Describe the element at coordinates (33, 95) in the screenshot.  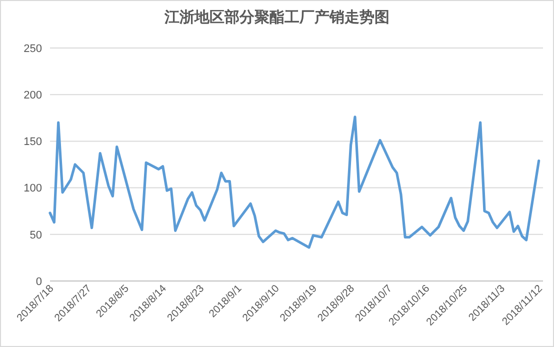
I see `y-tick-label: 200` at that location.